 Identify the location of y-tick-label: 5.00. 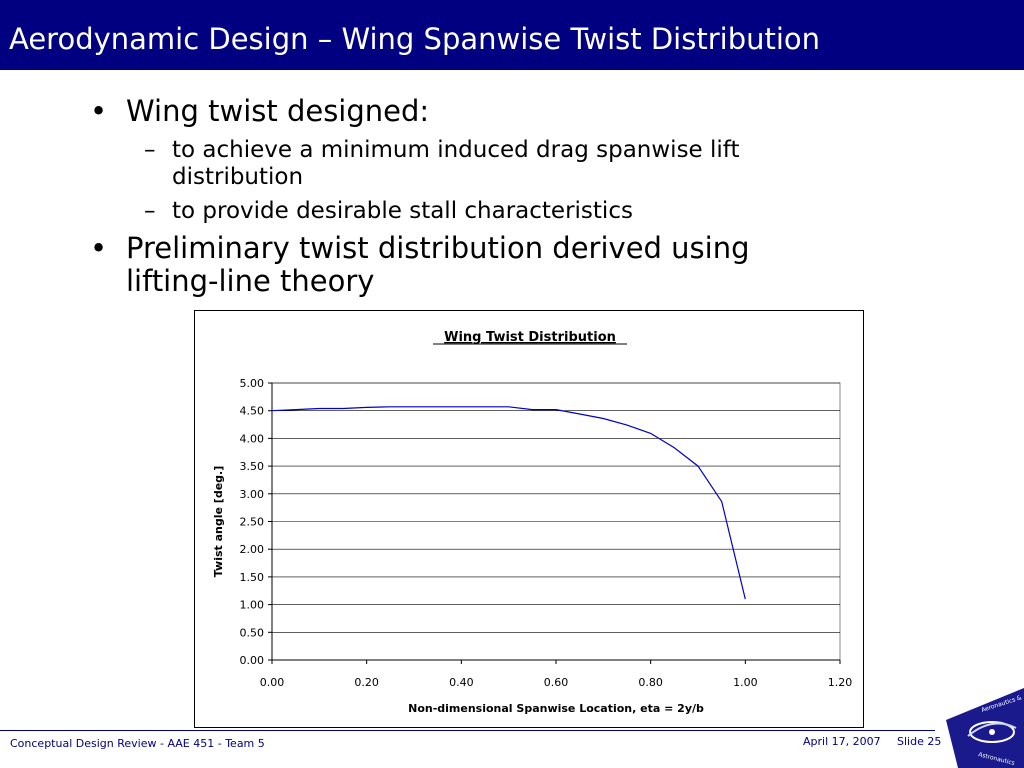
(252, 383).